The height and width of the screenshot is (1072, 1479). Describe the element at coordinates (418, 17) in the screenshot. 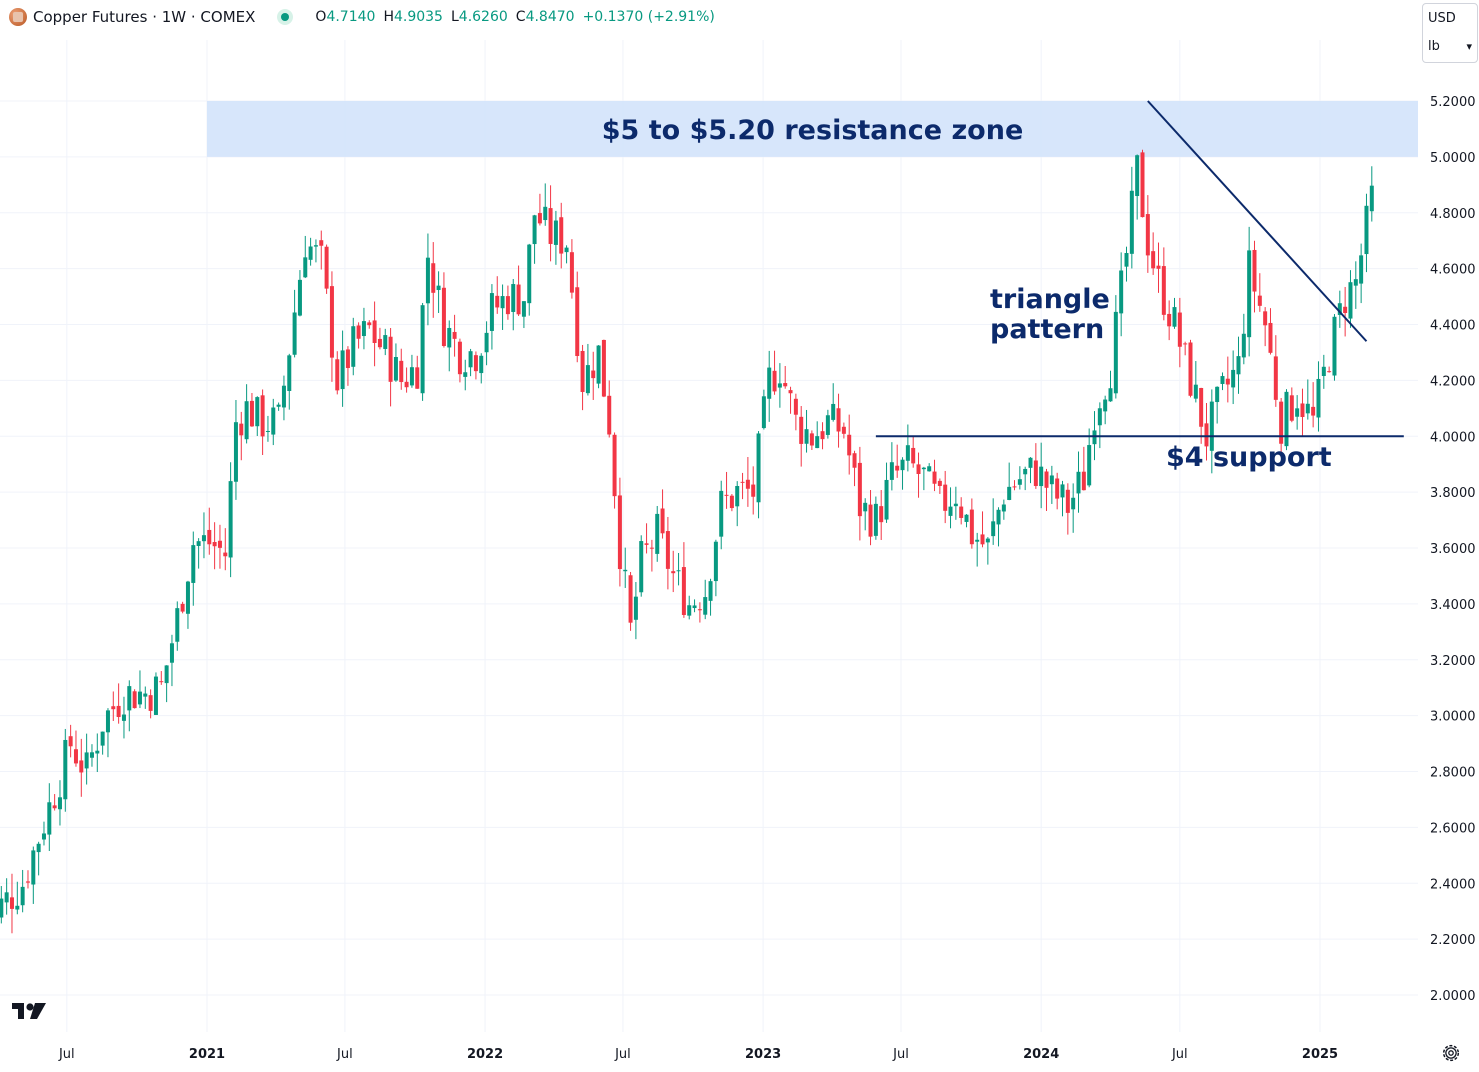

I see `ohlc-value: 4.9035` at that location.